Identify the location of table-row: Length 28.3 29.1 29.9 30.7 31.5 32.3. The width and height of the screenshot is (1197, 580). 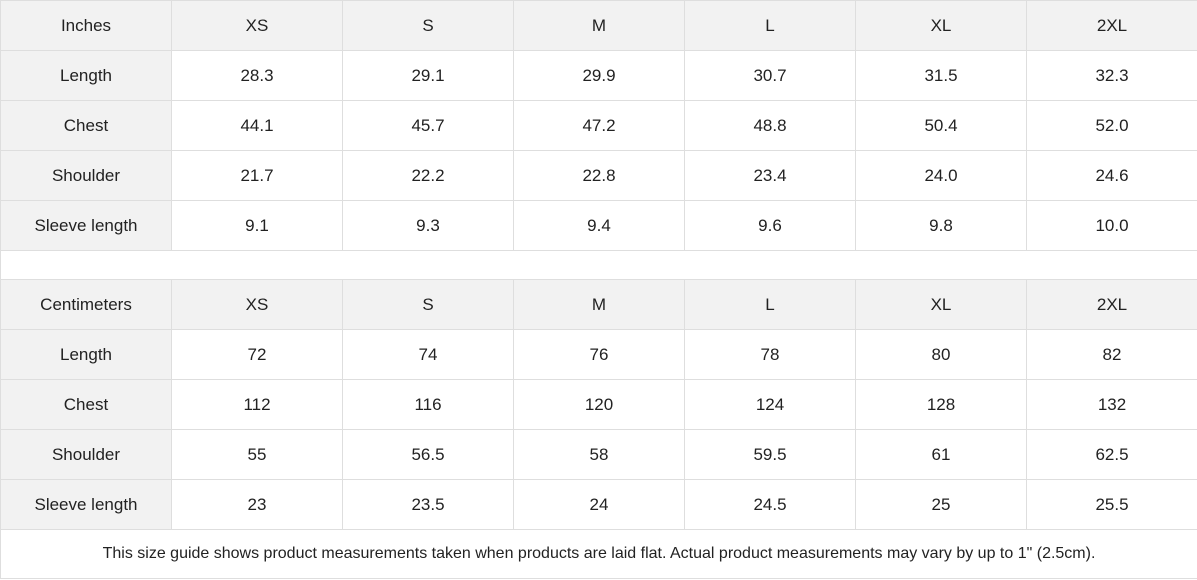
(598, 75).